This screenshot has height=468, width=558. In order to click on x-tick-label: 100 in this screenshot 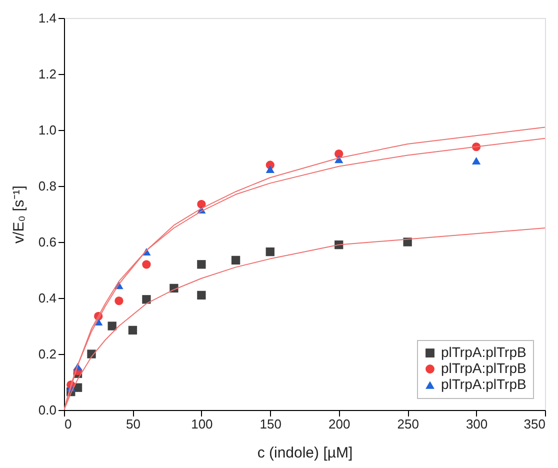, I will do `click(202, 424)`.